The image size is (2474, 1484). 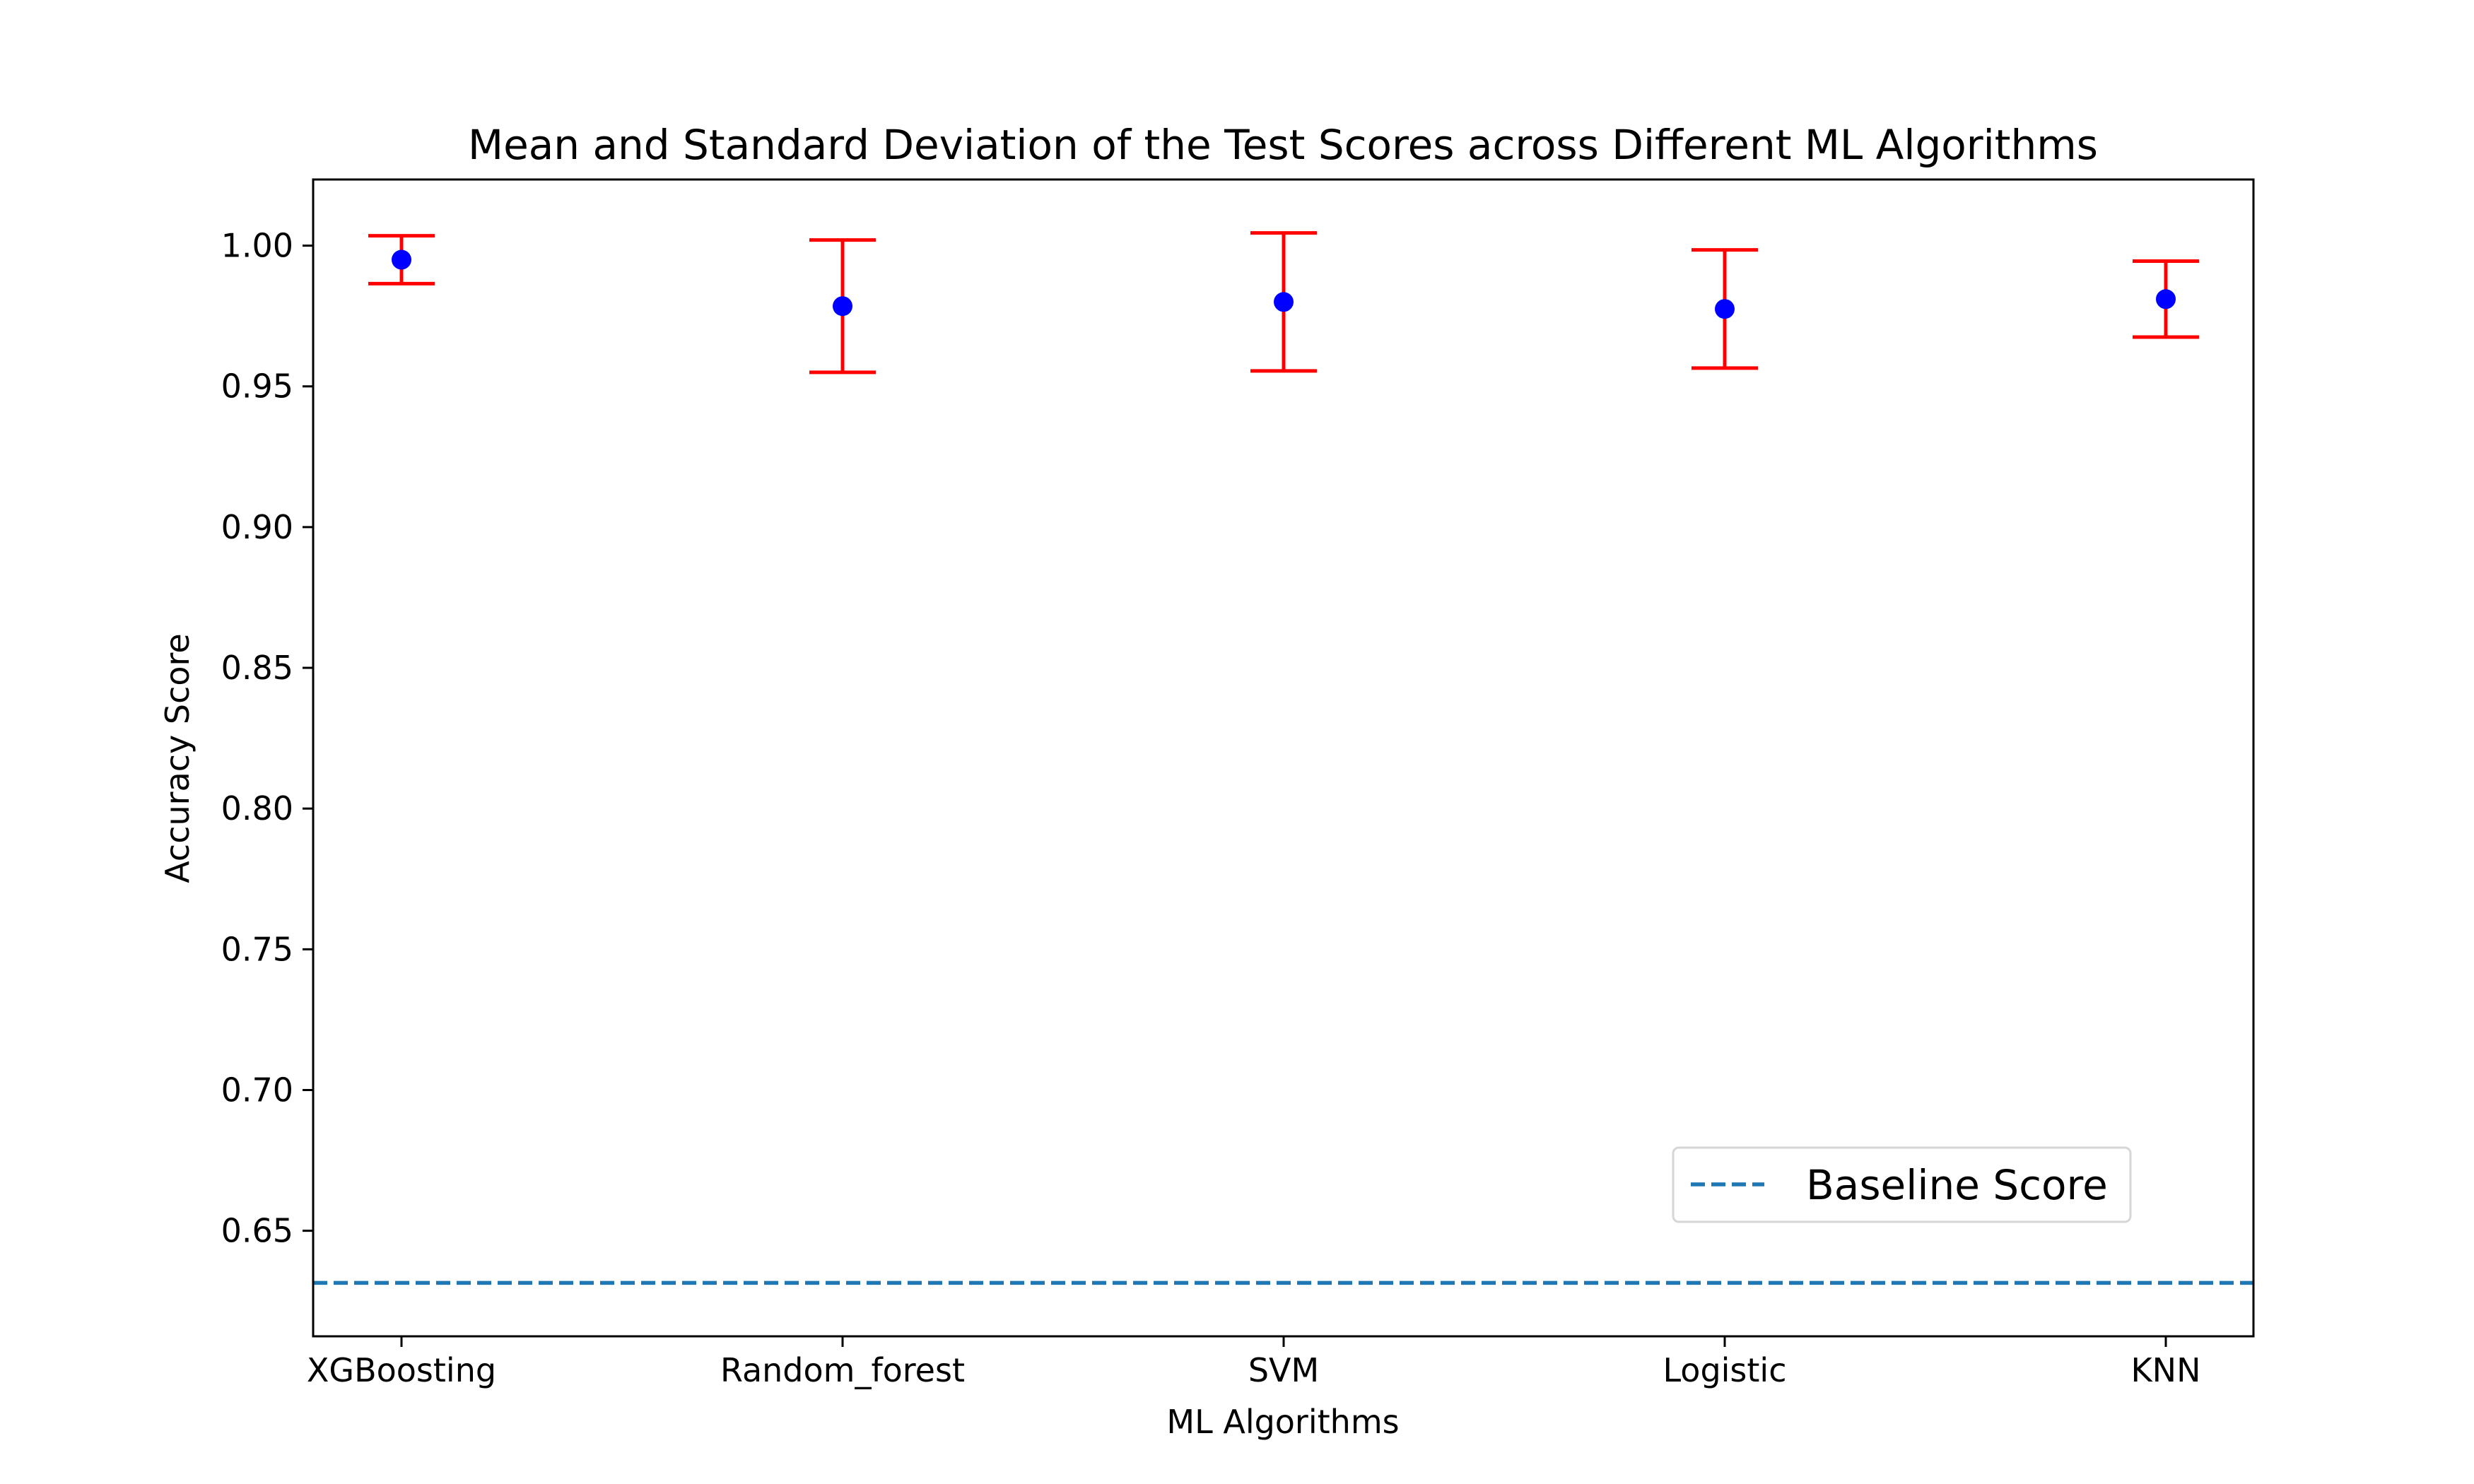 I want to click on x-tick-label: XGBoosting, so click(x=401, y=1370).